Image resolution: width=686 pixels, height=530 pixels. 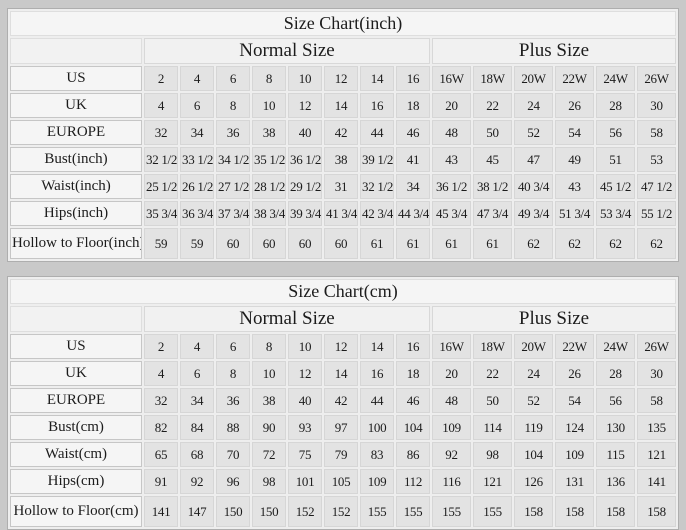 I want to click on size-value: 45 3/4, so click(x=451, y=213).